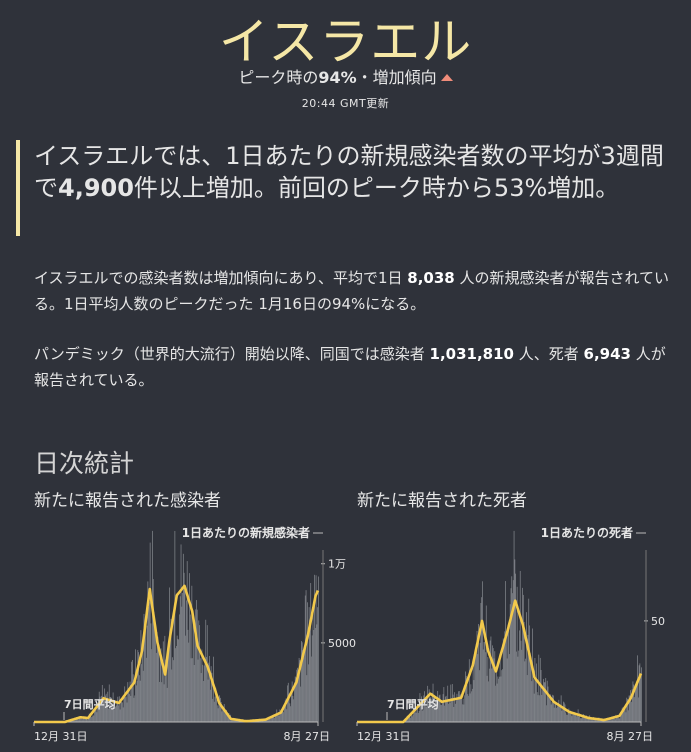  Describe the element at coordinates (342, 643) in the screenshot. I see `y-tick-label: 5000` at that location.